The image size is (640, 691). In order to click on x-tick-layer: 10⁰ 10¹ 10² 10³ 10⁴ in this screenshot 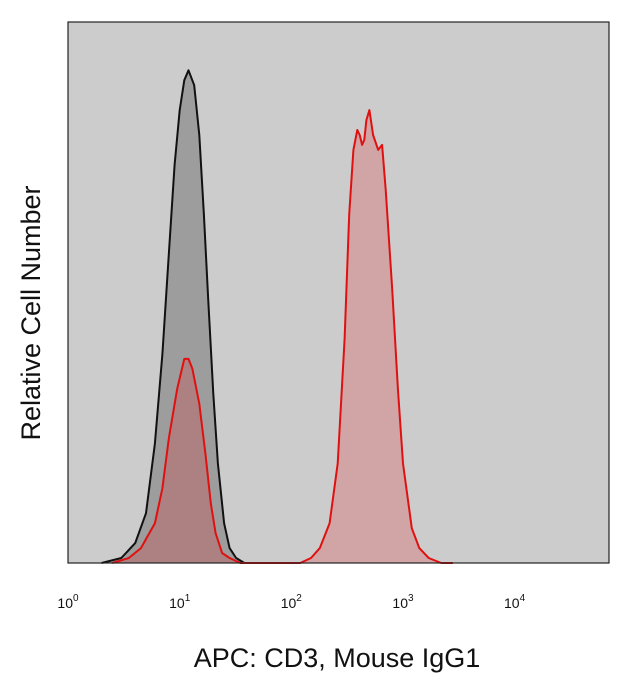, I will do `click(291, 602)`.